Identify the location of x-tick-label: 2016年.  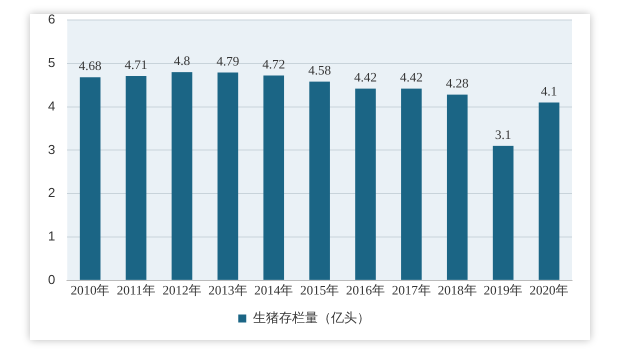
(366, 290).